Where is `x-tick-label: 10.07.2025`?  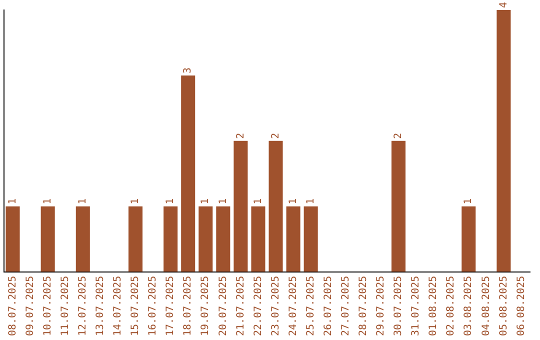
x-tick-label: 10.07.2025 is located at coordinates (48, 306).